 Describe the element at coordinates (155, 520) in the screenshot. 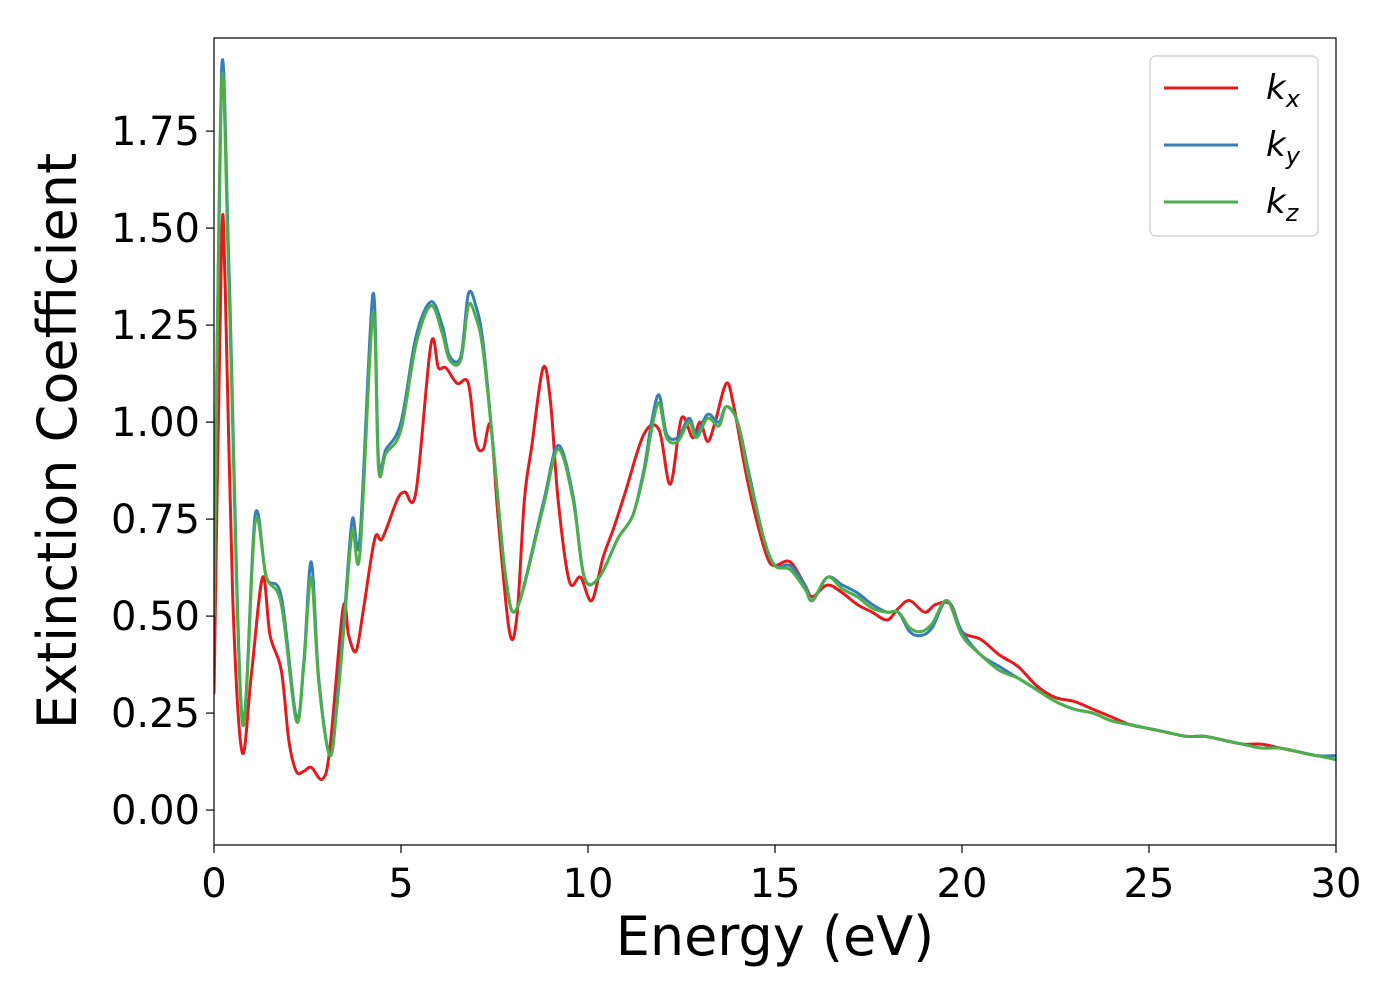

I see `y-tick-label: 0.75` at that location.